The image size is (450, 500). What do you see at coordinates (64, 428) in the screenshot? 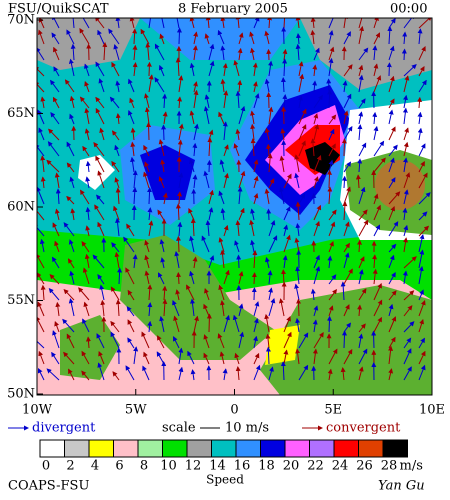
I see `legend-divergent: divergent` at bounding box center [64, 428].